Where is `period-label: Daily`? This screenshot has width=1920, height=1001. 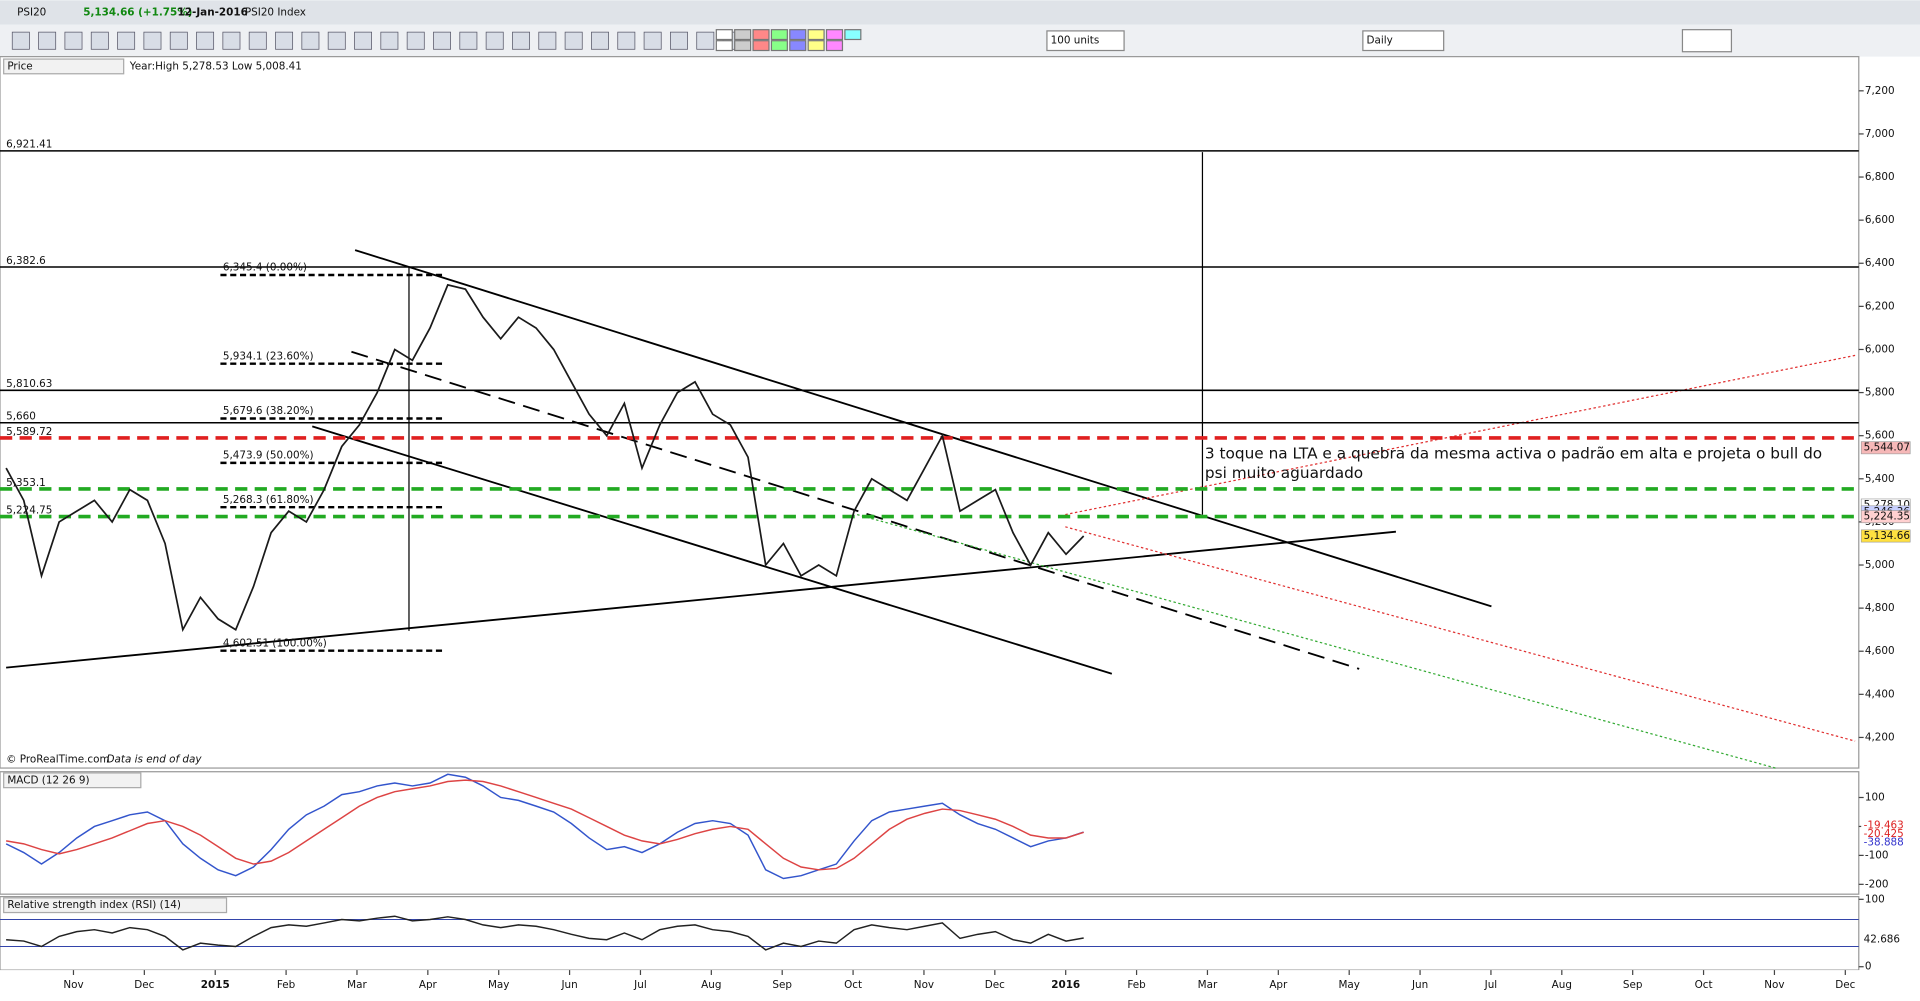 period-label: Daily is located at coordinates (1380, 41).